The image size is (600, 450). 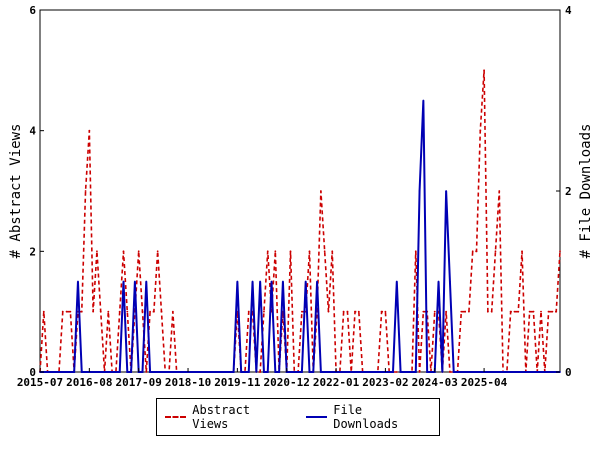 I want to click on x-tick-label: 2022-01, so click(x=336, y=382).